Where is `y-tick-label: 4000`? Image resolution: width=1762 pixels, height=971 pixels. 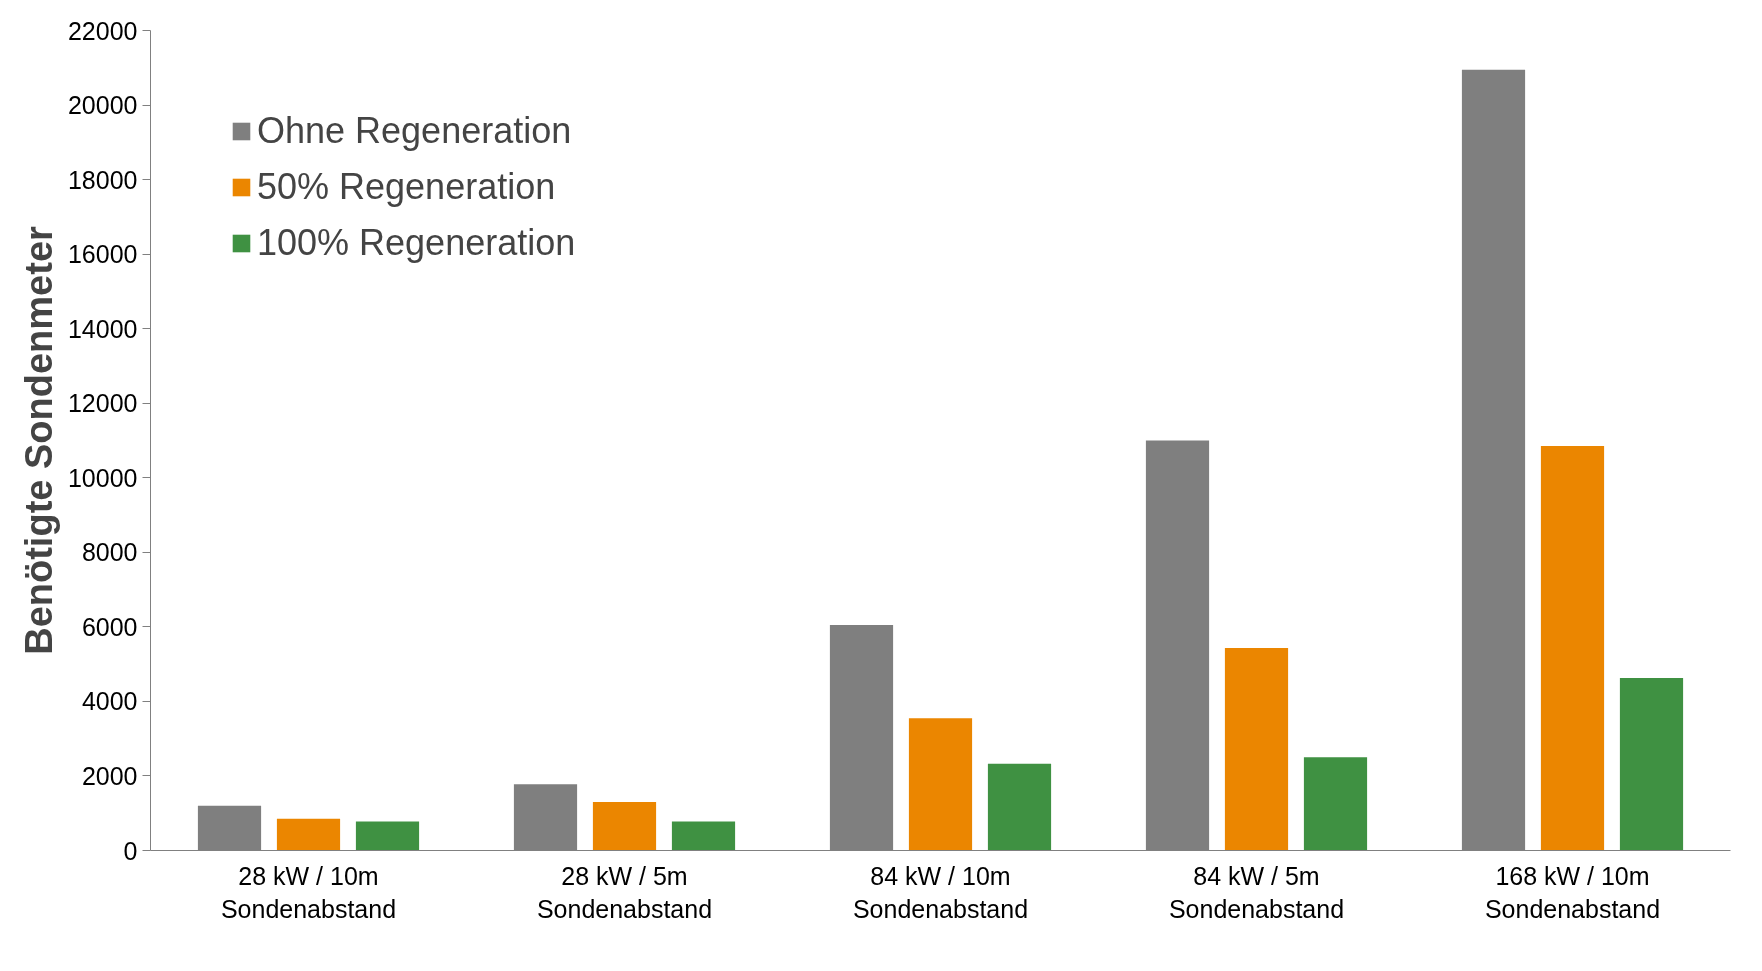 y-tick-label: 4000 is located at coordinates (109, 701).